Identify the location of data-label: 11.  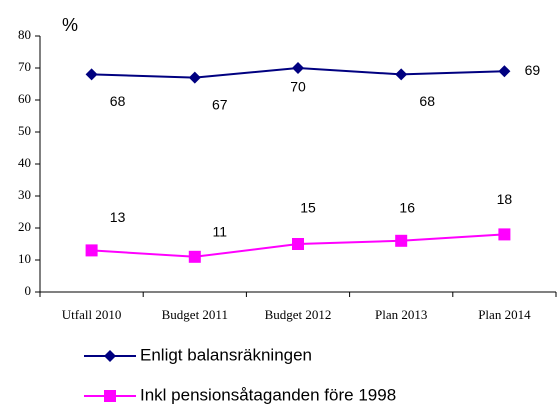
(220, 232).